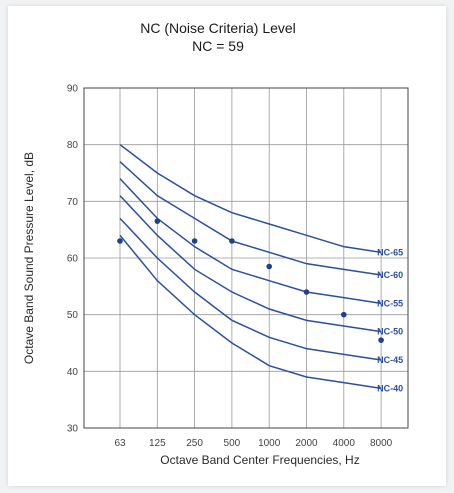 The height and width of the screenshot is (493, 454). Describe the element at coordinates (269, 443) in the screenshot. I see `x-tick-label: 1000` at that location.